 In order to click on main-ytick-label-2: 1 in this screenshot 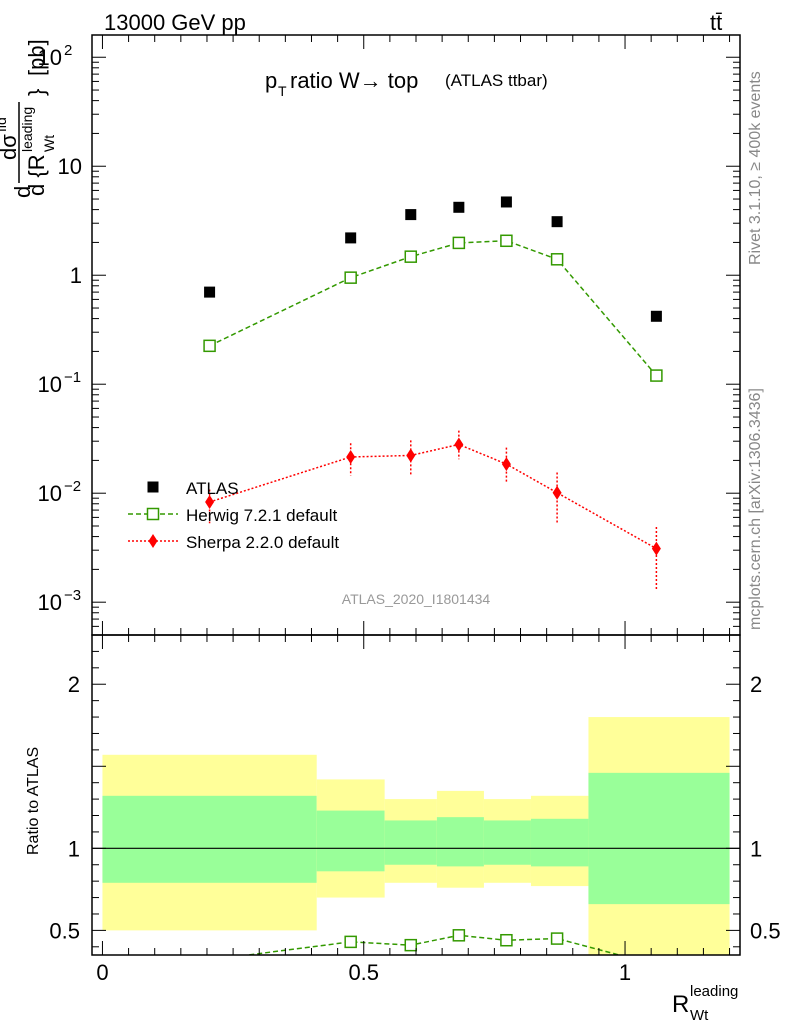, I will do `click(76, 275)`.